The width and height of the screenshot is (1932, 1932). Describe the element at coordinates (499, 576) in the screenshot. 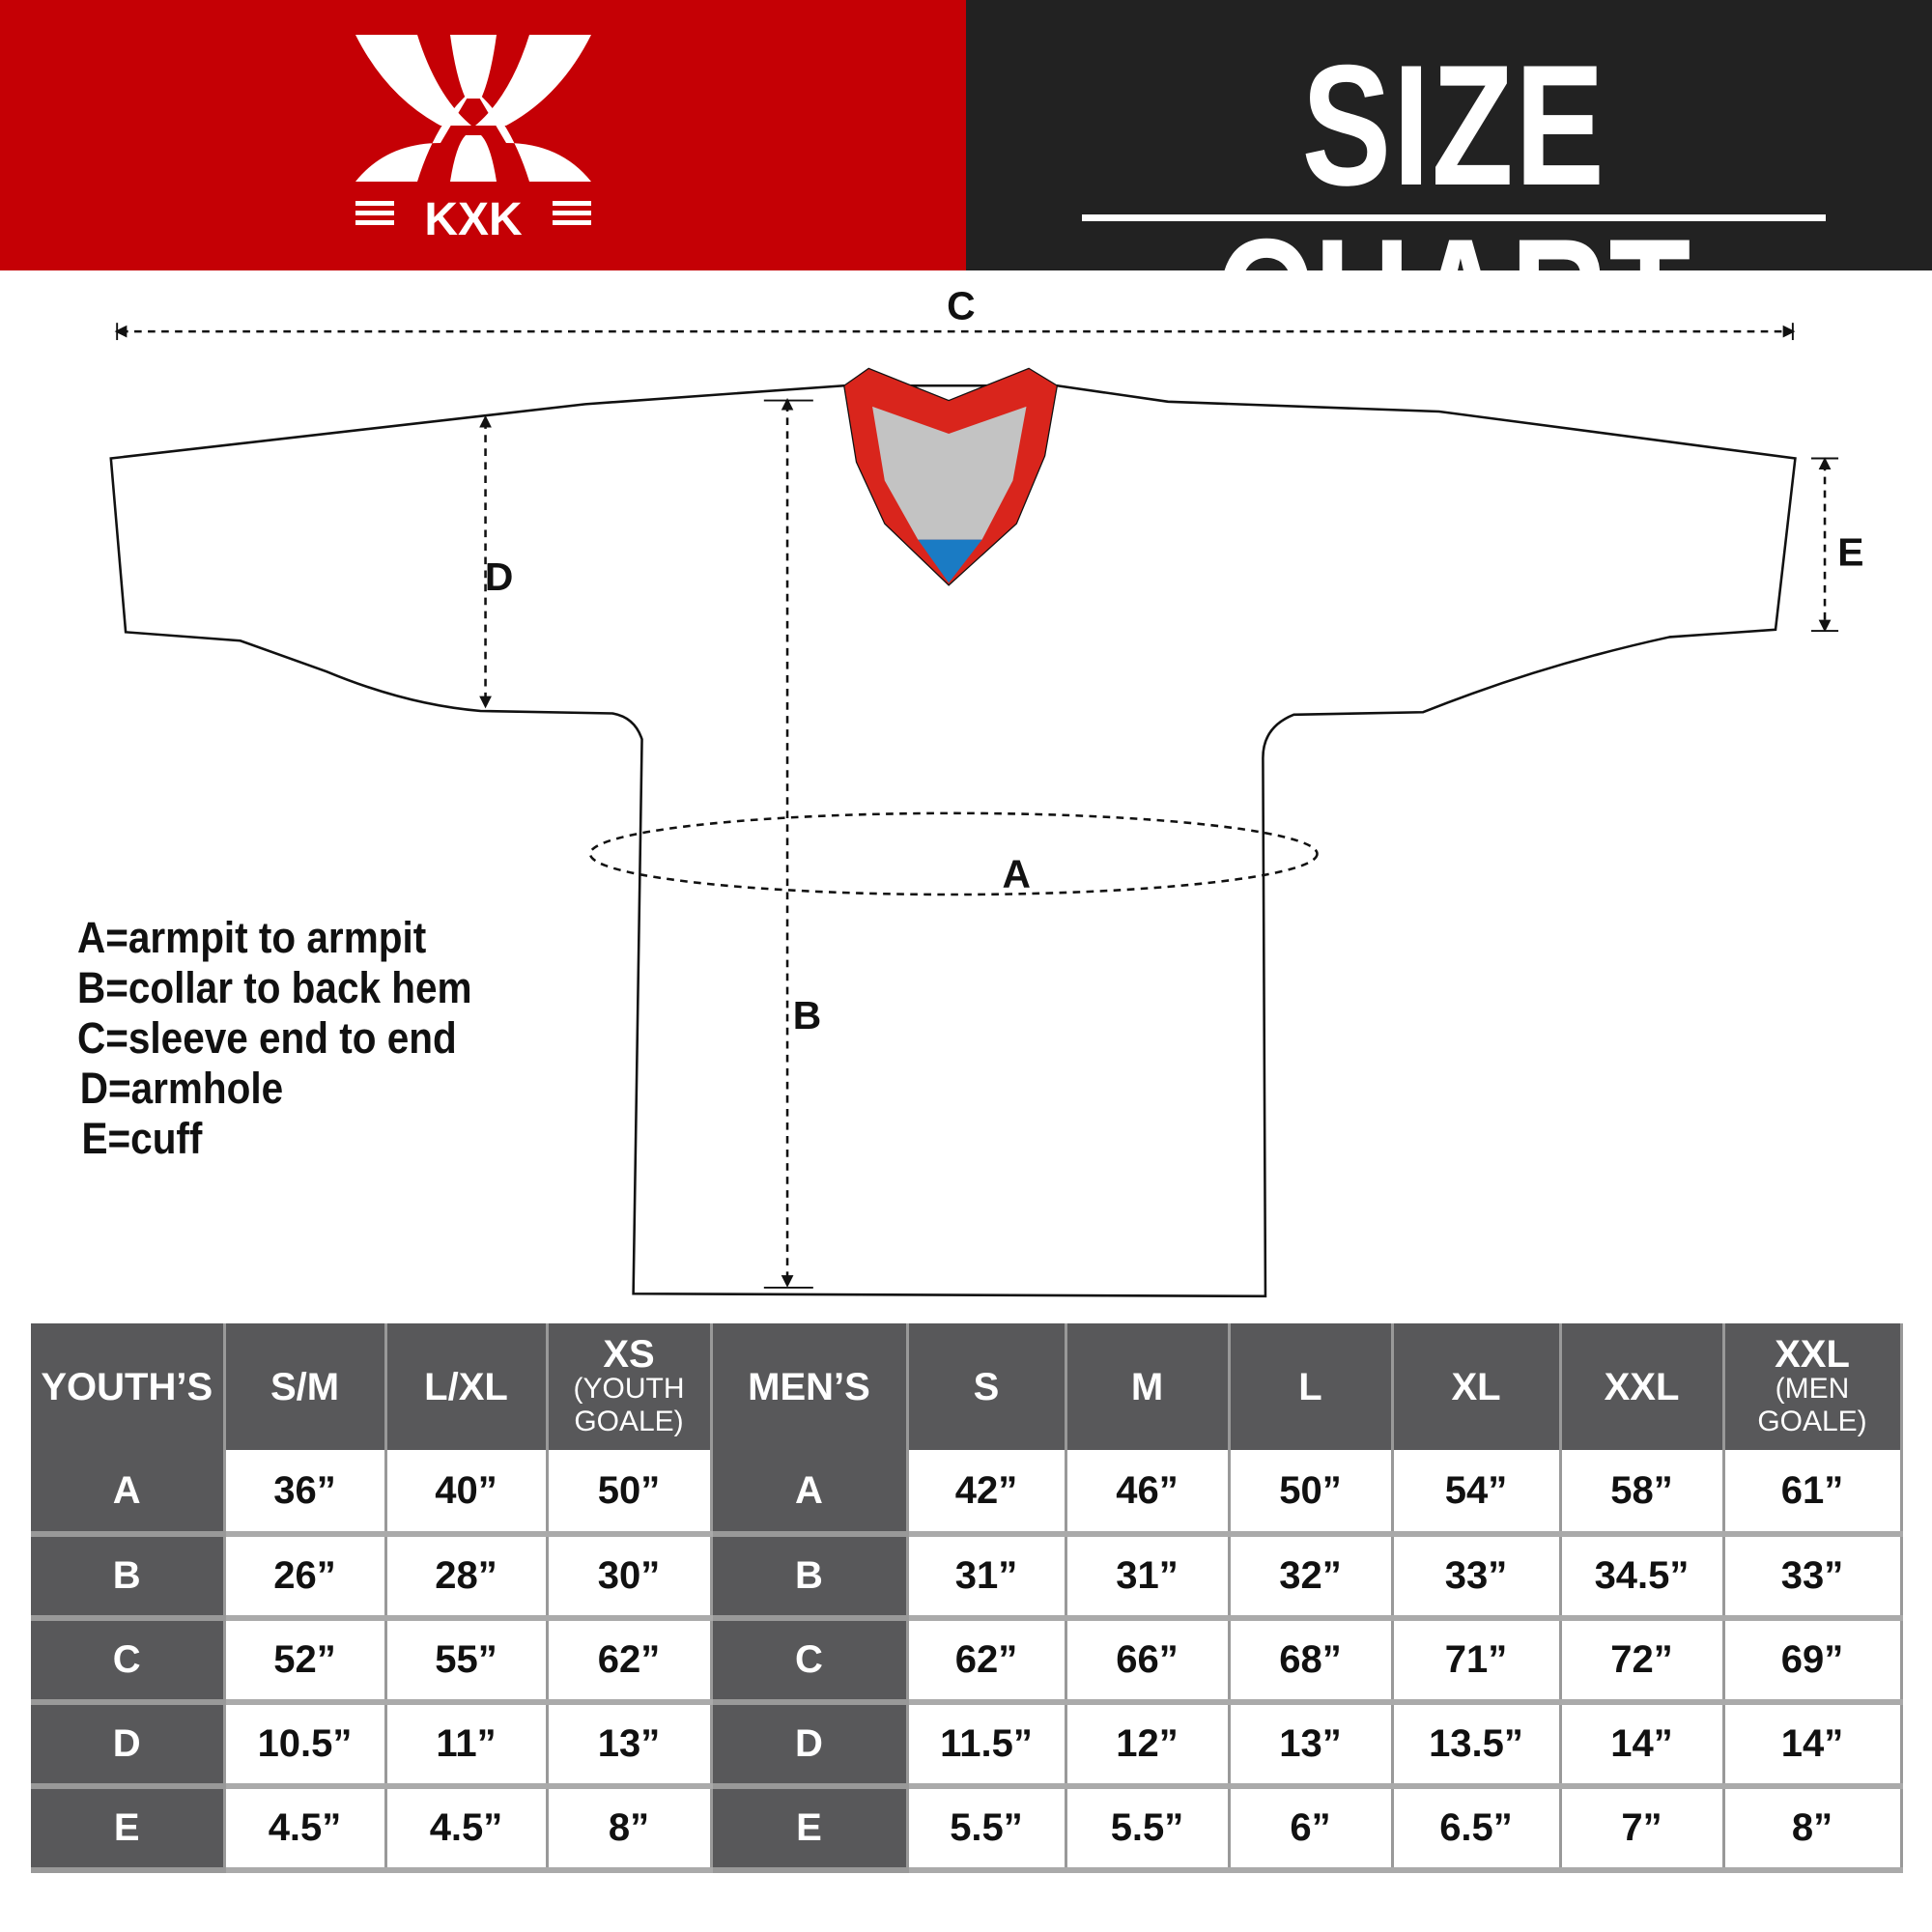

I see `label-d: D` at that location.